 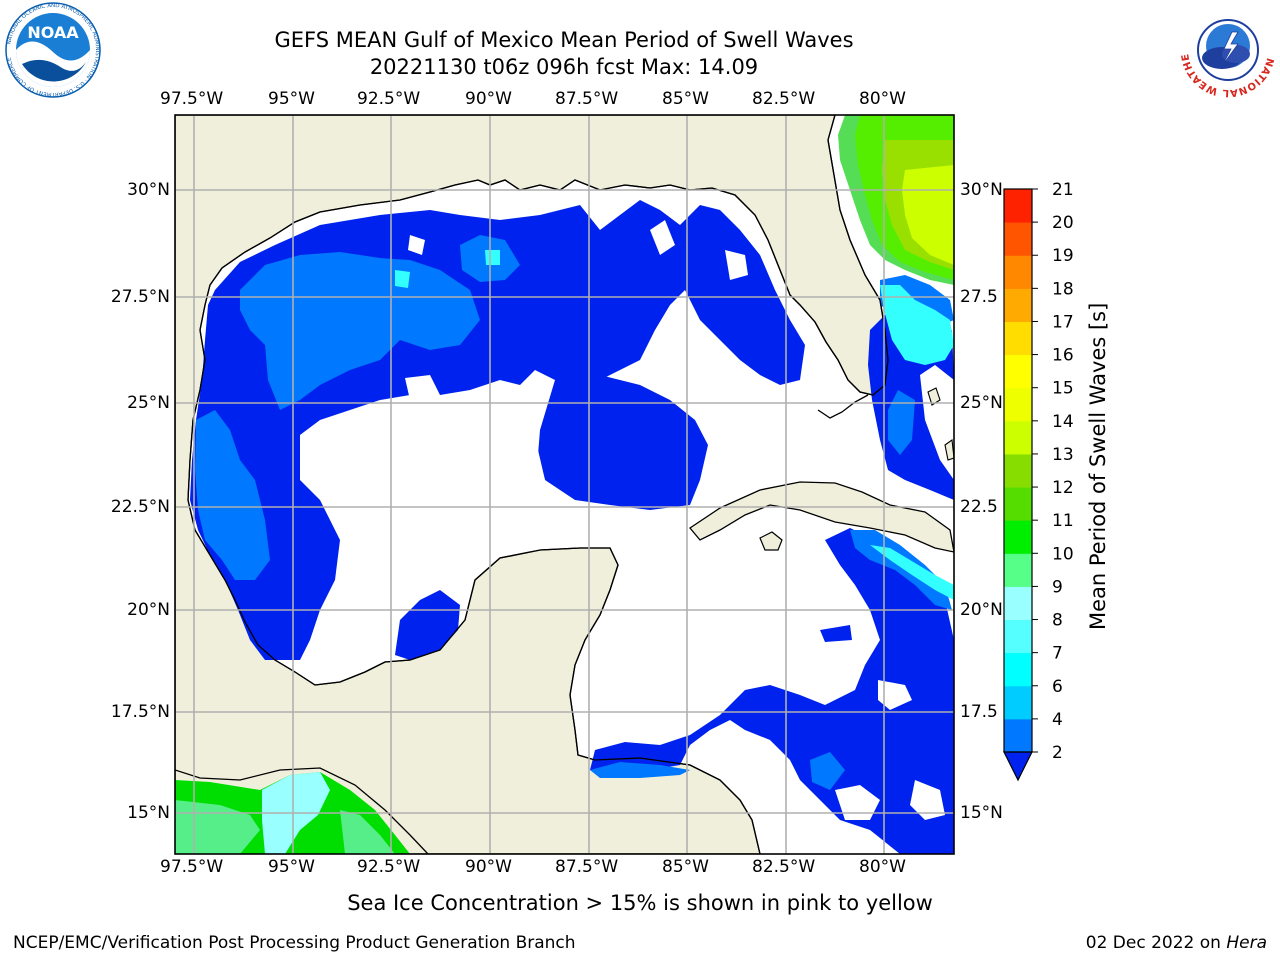 What do you see at coordinates (1063, 455) in the screenshot?
I see `colorbar-tick-label: 13` at bounding box center [1063, 455].